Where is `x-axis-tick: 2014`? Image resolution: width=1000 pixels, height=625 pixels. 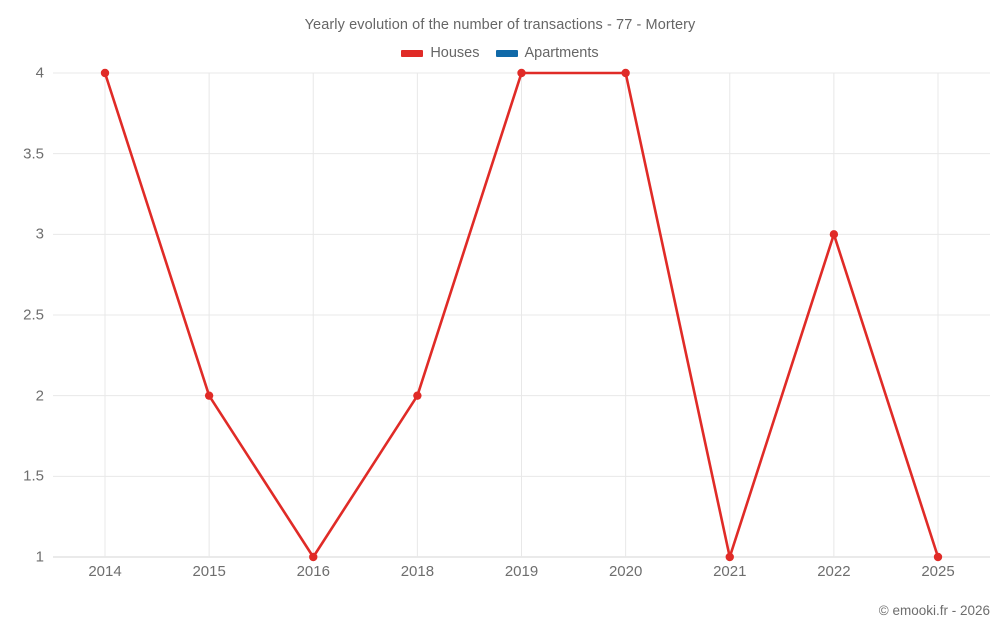 x-axis-tick: 2014 is located at coordinates (105, 571).